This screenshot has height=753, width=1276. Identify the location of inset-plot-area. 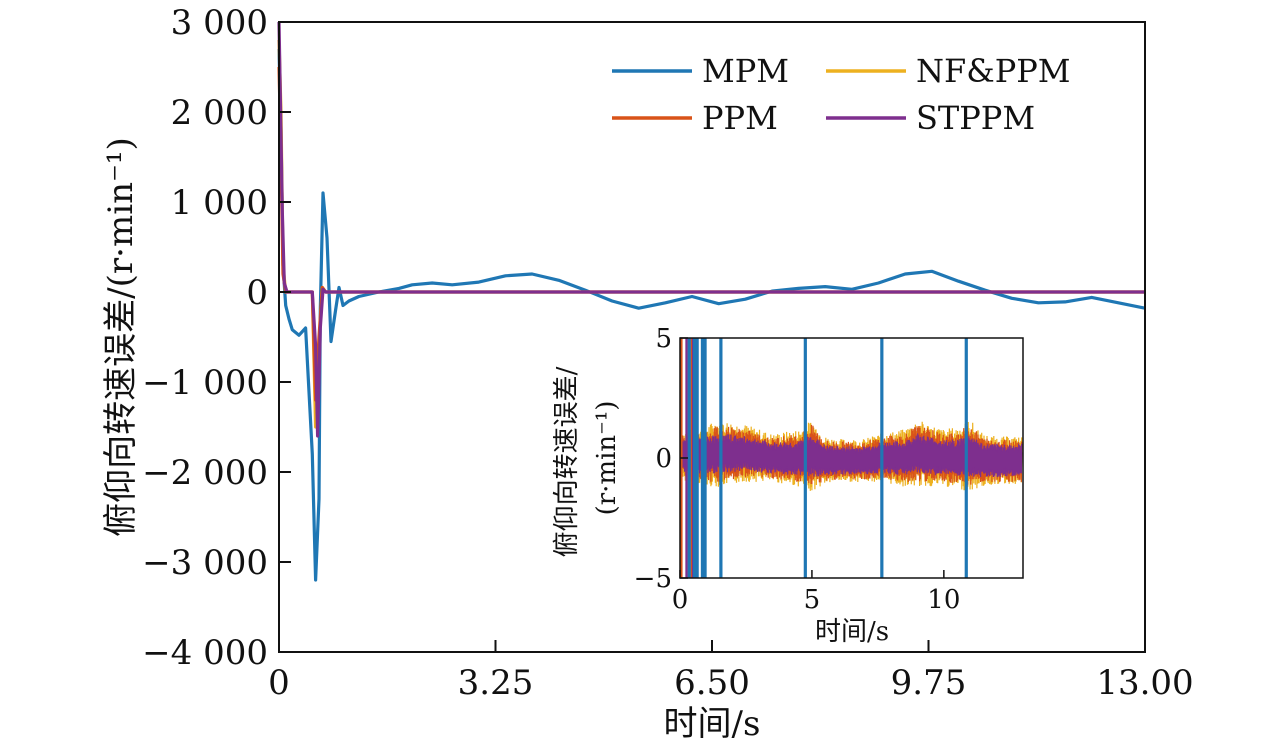
(851, 458).